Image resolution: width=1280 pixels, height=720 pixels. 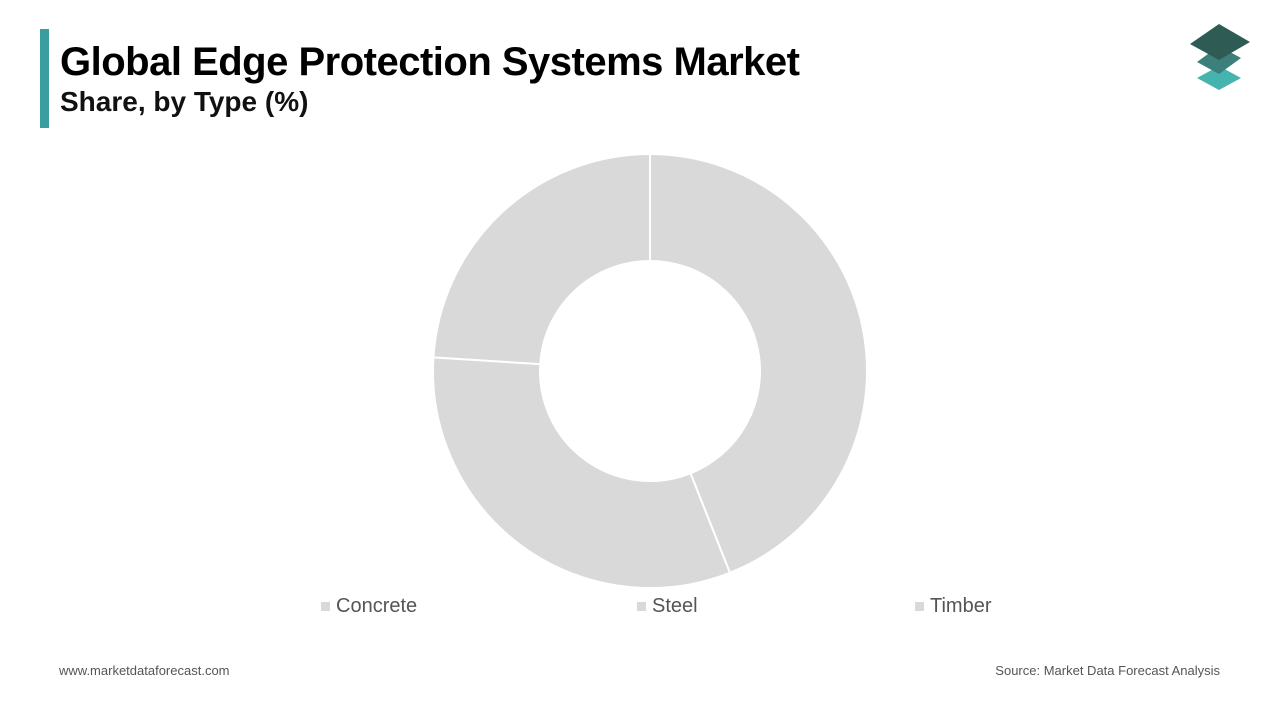 What do you see at coordinates (377, 606) in the screenshot?
I see `legend-label: Concrete` at bounding box center [377, 606].